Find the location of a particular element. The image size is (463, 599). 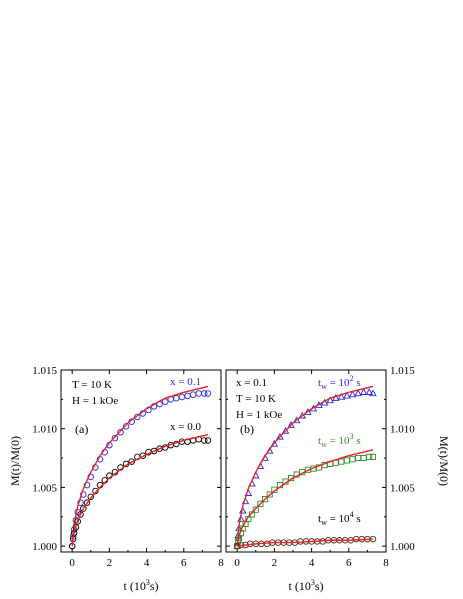

panel-b-ytick-label: 1.015 is located at coordinates (402, 371).